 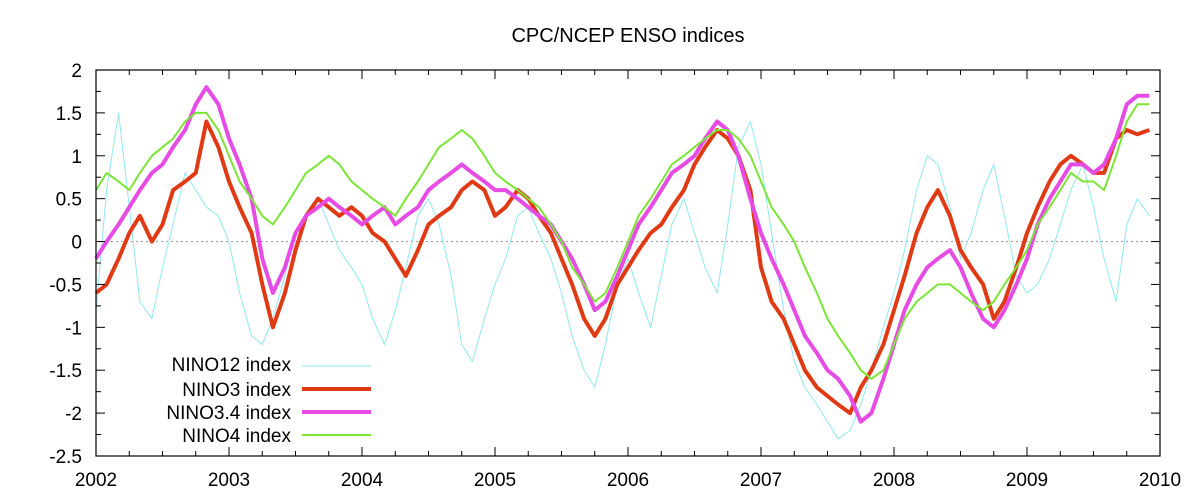 What do you see at coordinates (73, 328) in the screenshot?
I see `y-tick-label: -1` at bounding box center [73, 328].